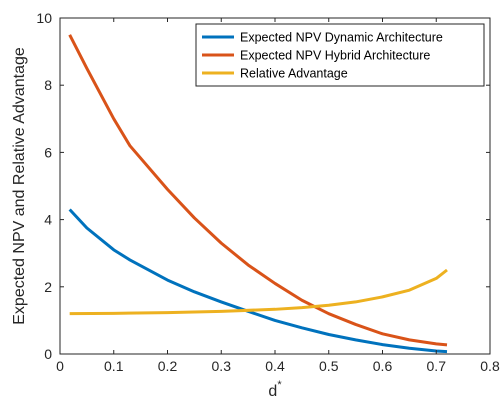 The height and width of the screenshot is (404, 503). What do you see at coordinates (383, 366) in the screenshot?
I see `x-tick-label-6: 0.6` at bounding box center [383, 366].